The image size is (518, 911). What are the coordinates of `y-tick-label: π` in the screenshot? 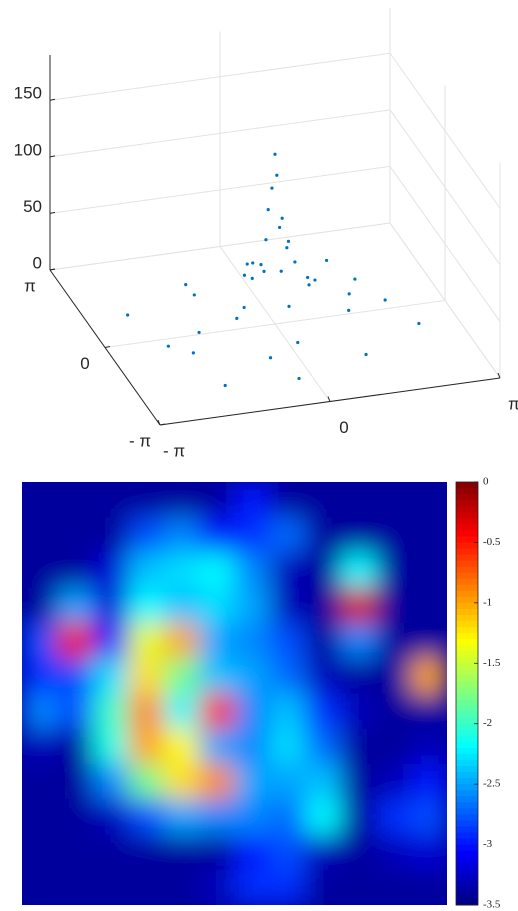 It's located at (30, 285).